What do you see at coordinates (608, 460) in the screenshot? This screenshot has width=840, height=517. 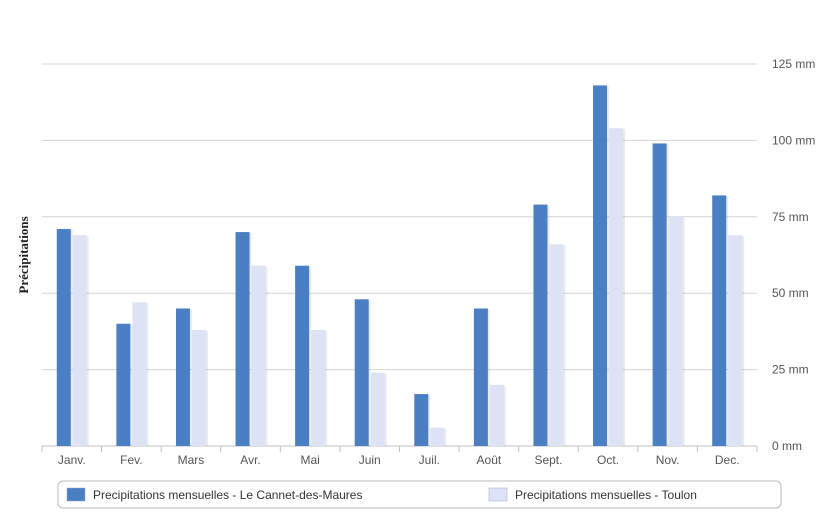 I see `x-tick-label: Oct.` at bounding box center [608, 460].